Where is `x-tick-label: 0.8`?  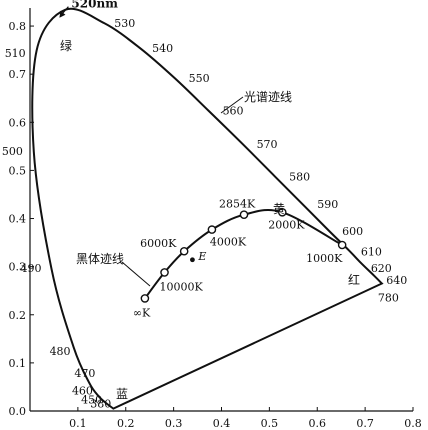 x-tick-label: 0.8 is located at coordinates (413, 423).